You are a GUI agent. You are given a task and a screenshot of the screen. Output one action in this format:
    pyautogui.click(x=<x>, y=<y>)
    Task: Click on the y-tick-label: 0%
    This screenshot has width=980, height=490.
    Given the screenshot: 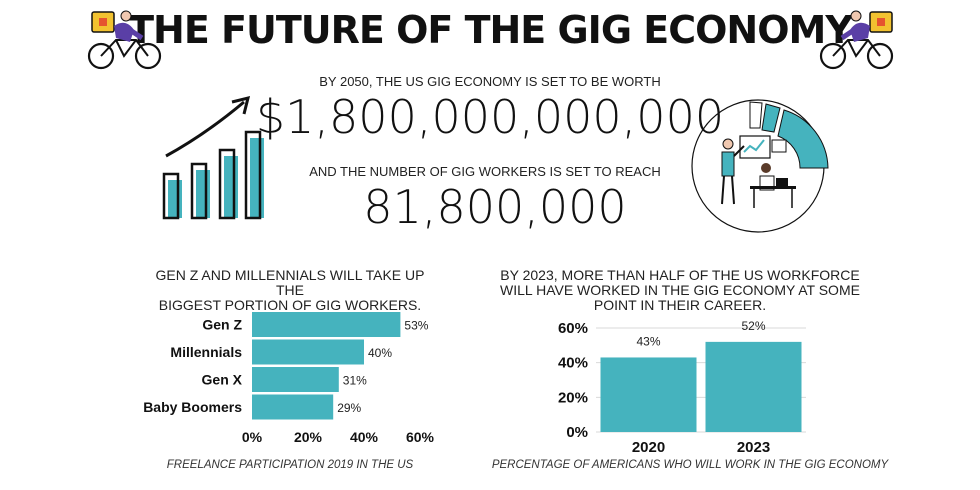 What is the action you would take?
    pyautogui.click(x=577, y=432)
    